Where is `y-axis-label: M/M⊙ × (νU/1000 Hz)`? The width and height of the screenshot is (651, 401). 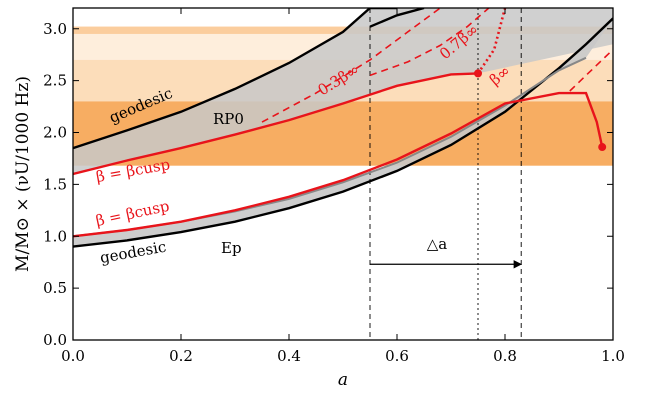 y-axis-label: M/M⊙ × (νU/1000 Hz) is located at coordinates (23, 174).